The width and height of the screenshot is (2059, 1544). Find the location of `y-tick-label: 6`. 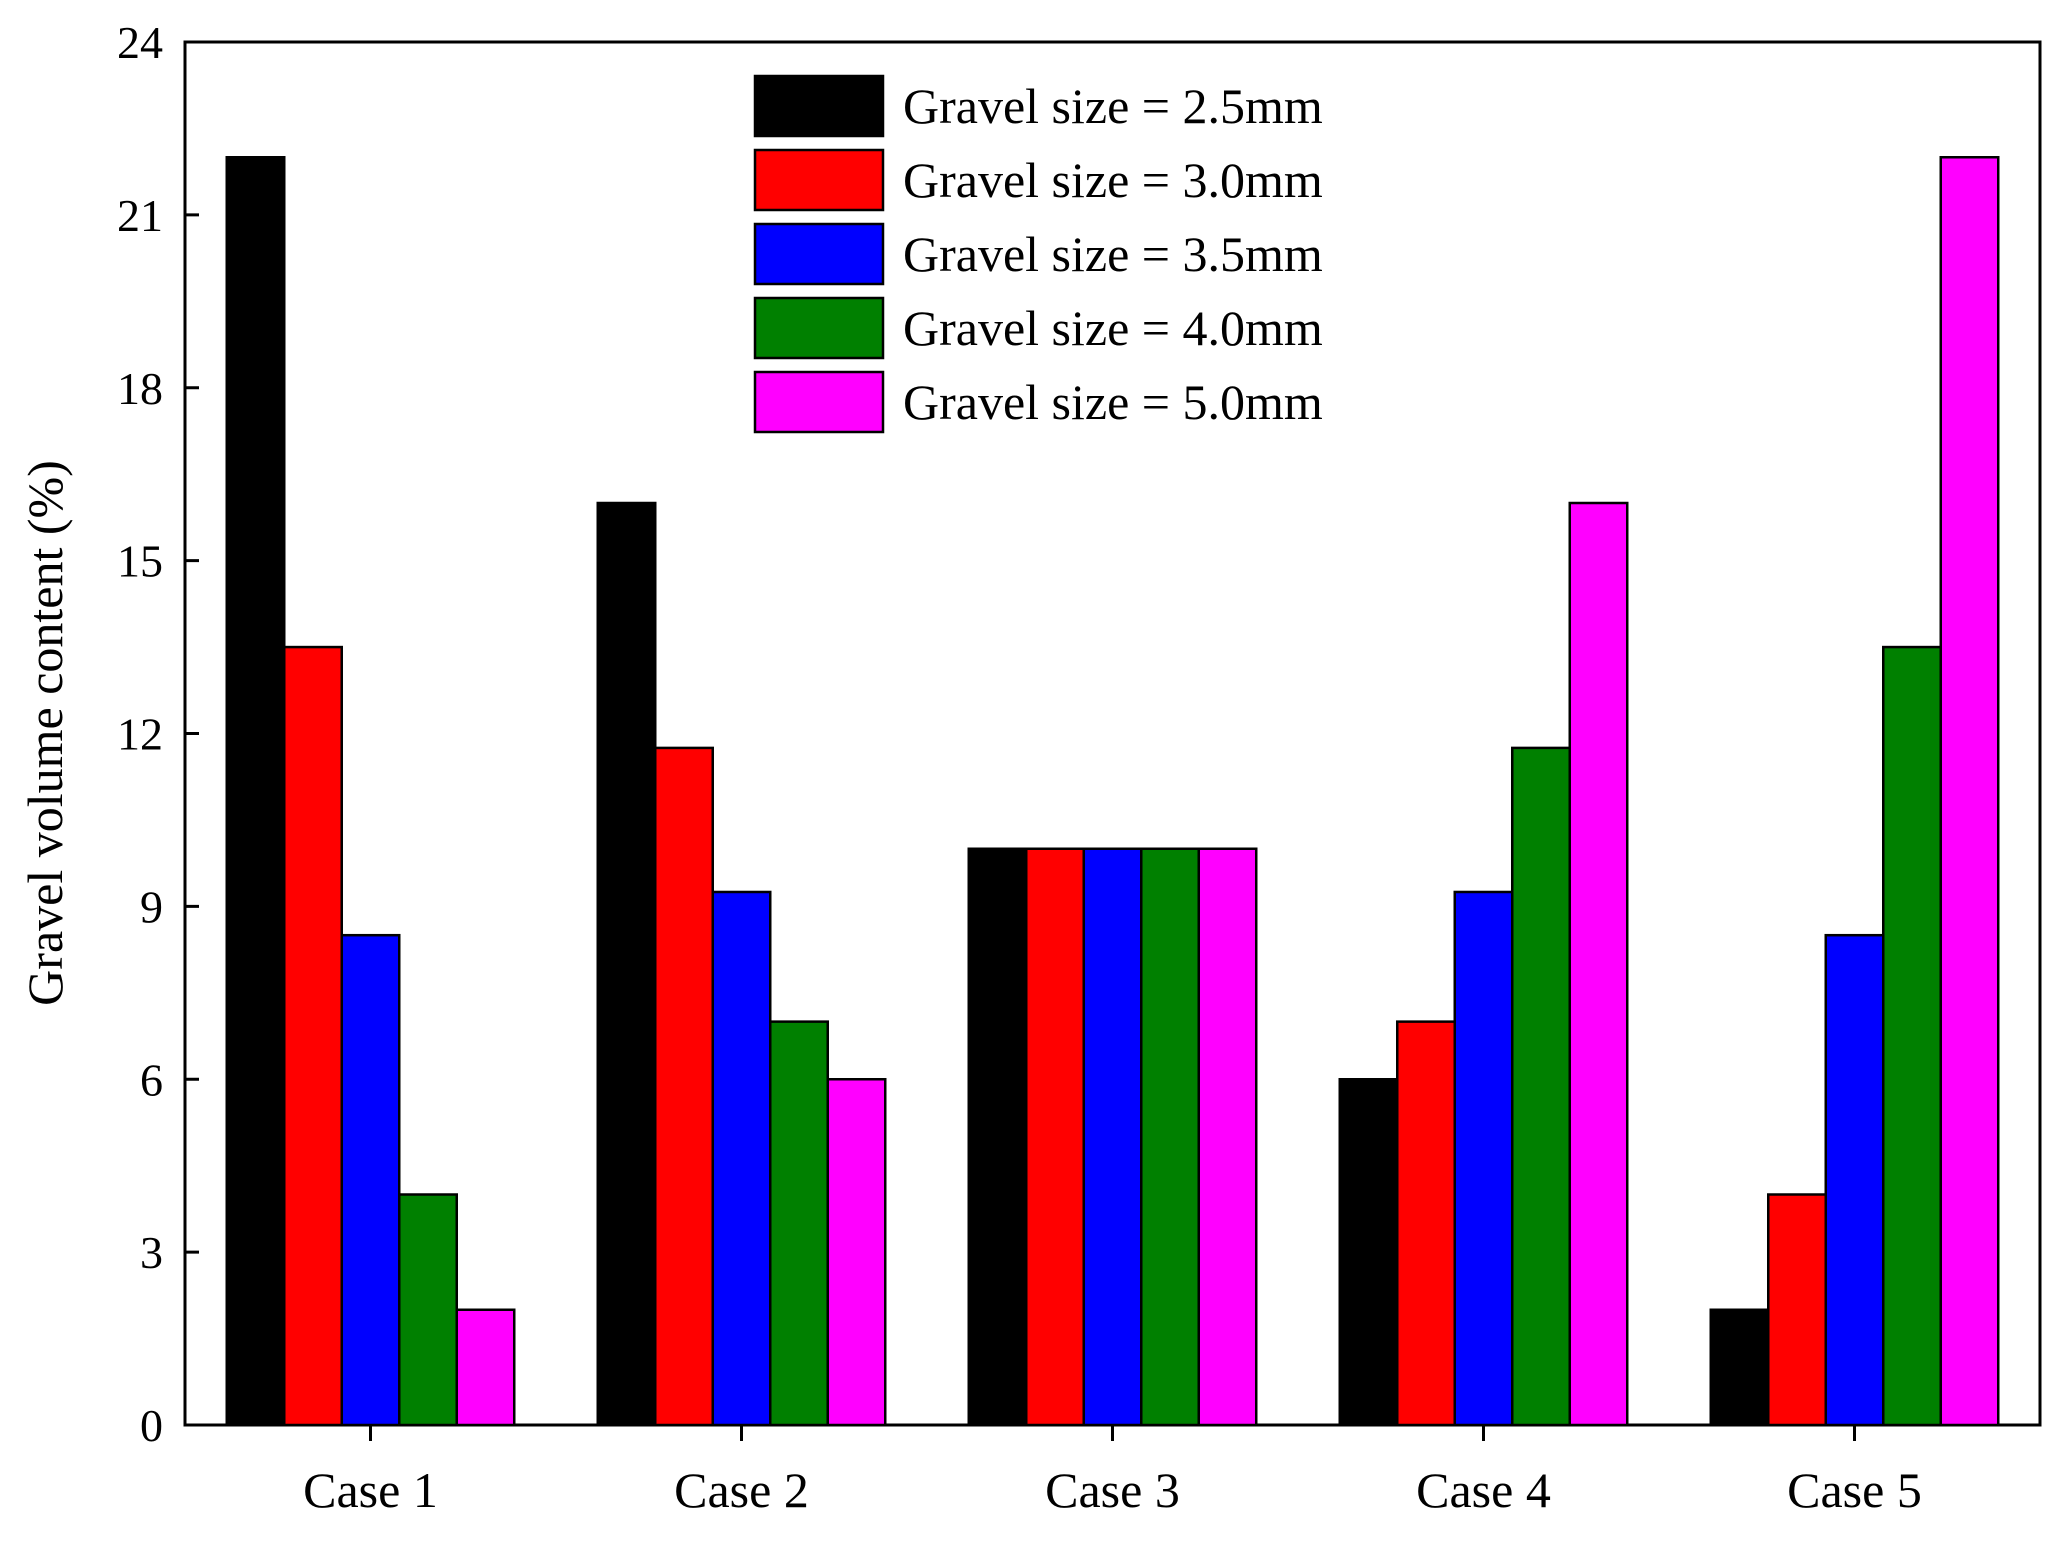

y-tick-label: 6 is located at coordinates (151, 1079).